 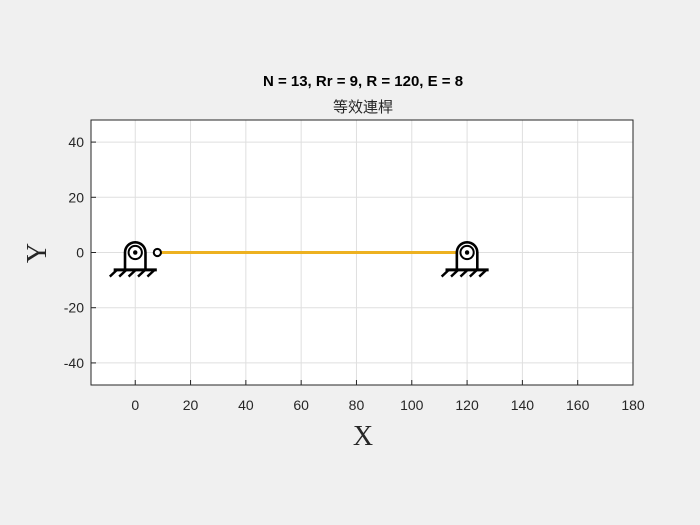 I want to click on y-axis-label: Y, so click(x=37, y=253).